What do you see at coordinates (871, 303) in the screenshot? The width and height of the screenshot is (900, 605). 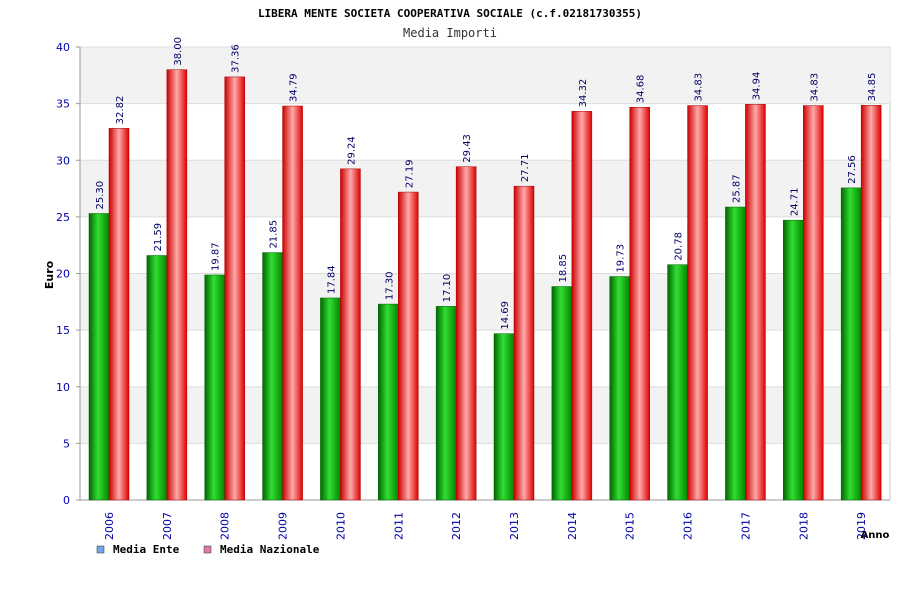 I see `bar-media-nazionale-2019` at bounding box center [871, 303].